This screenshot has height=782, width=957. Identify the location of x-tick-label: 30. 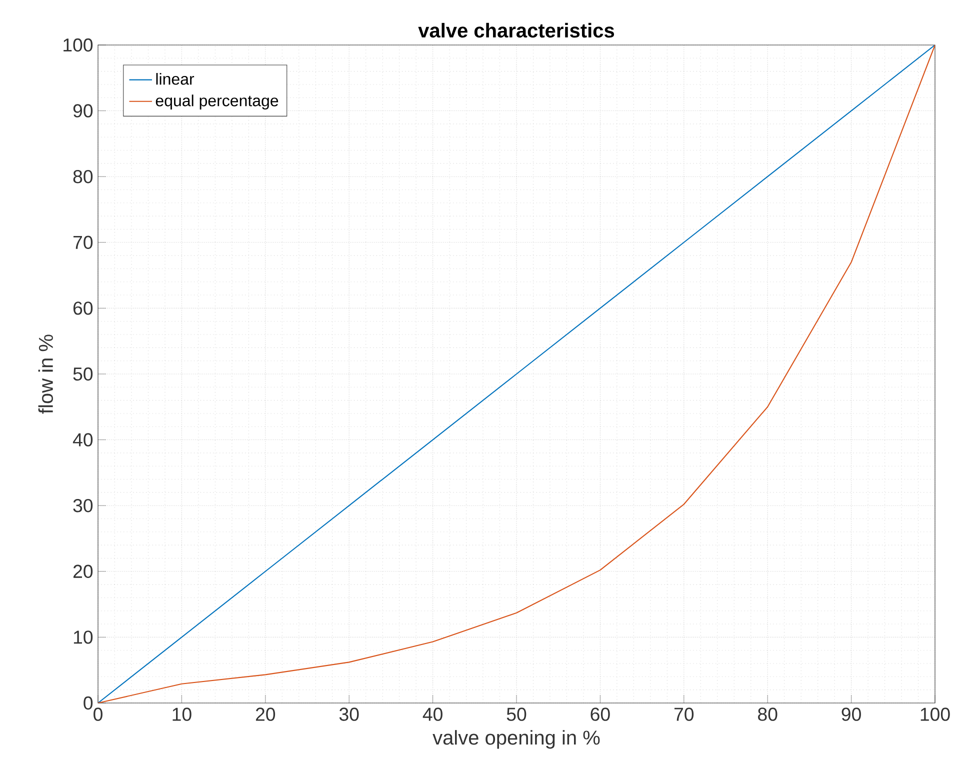
(349, 714).